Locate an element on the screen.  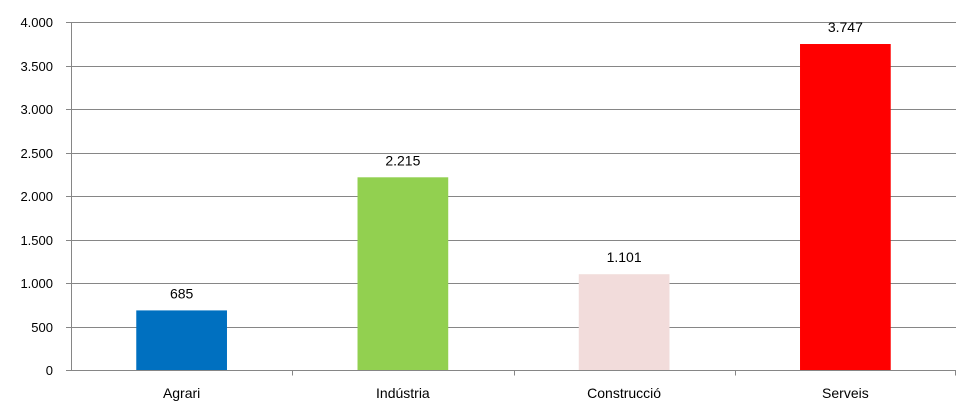
data-label: 685 is located at coordinates (182, 293).